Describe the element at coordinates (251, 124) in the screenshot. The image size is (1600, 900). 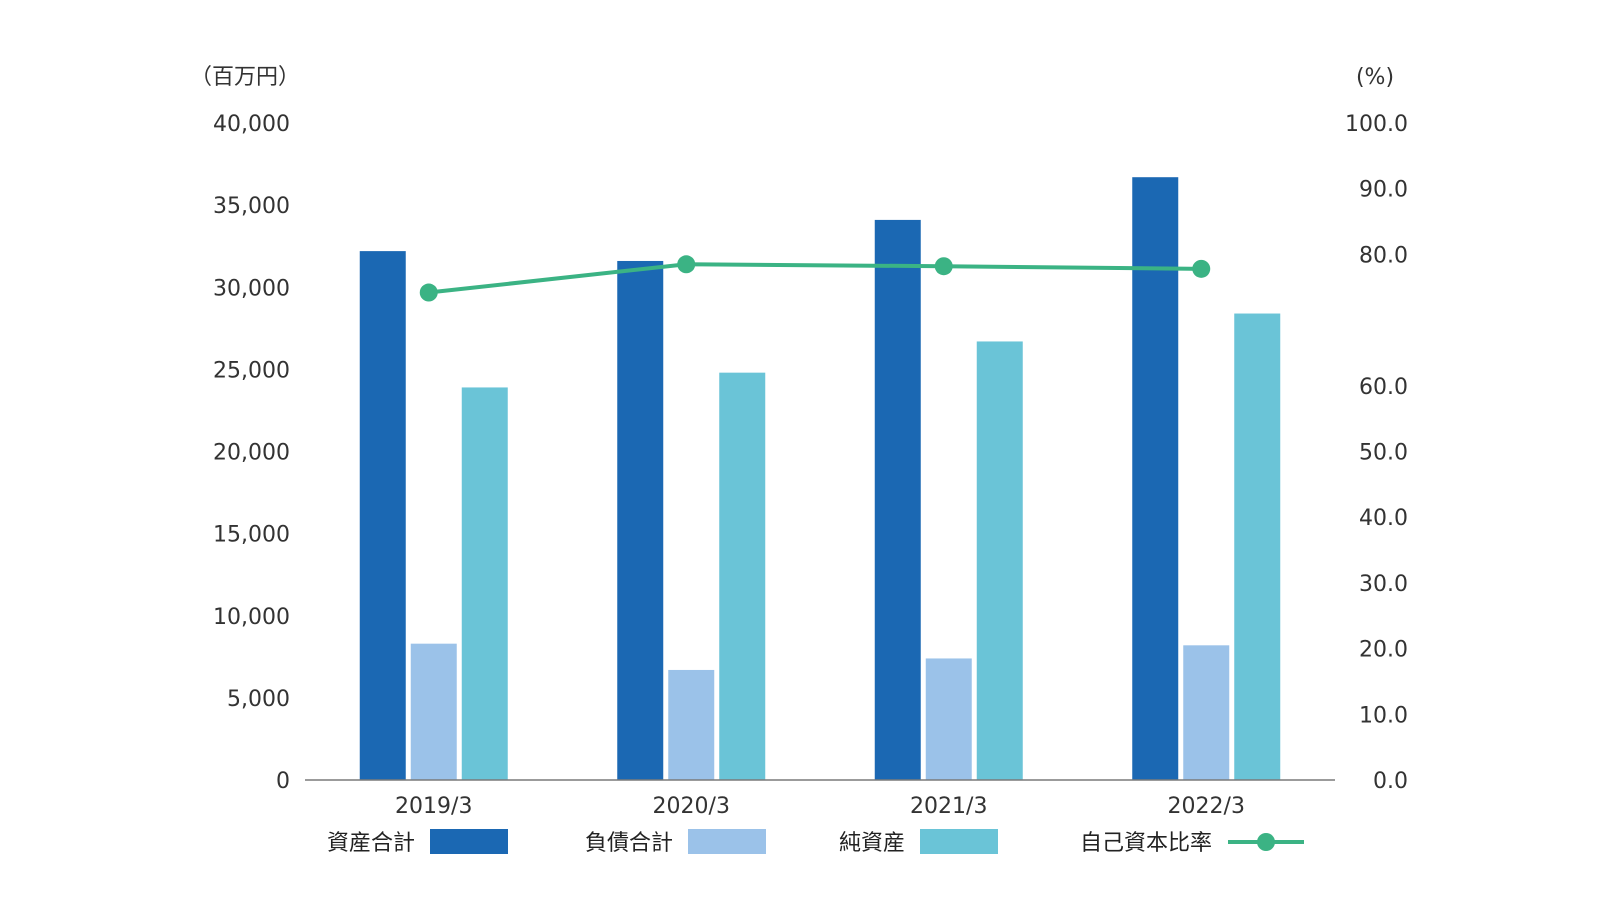
I see `left-tick-label: 40,000` at that location.